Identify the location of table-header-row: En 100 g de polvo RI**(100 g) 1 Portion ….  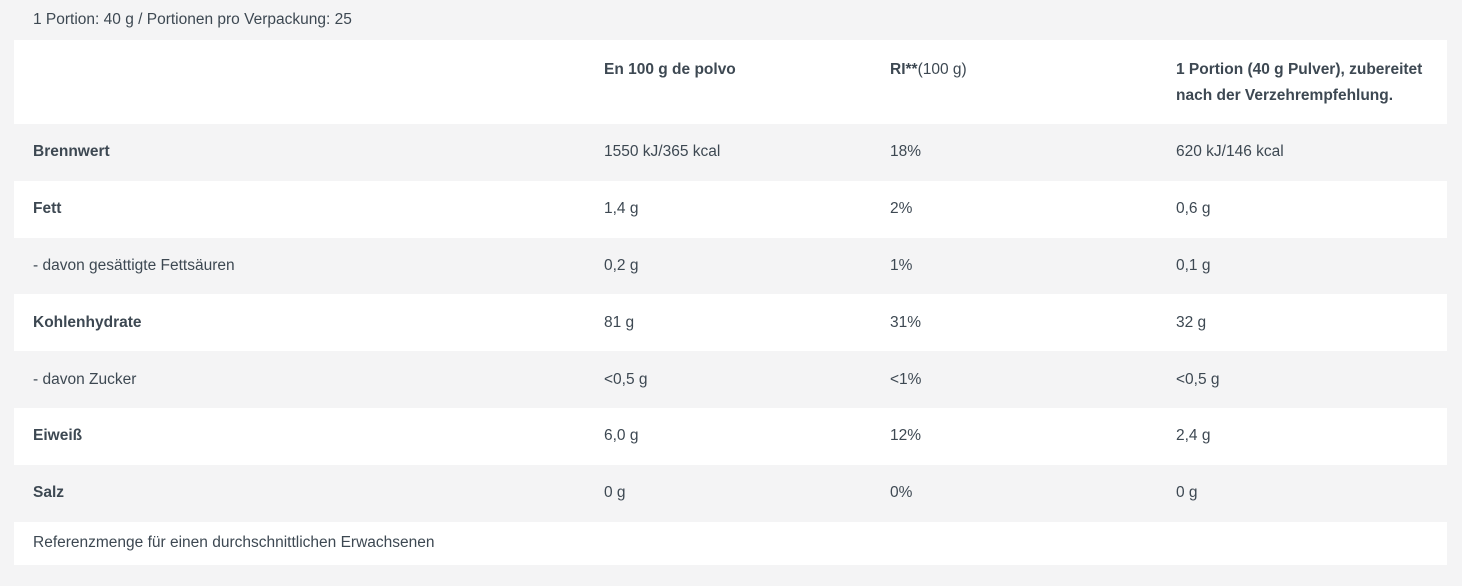
(730, 82).